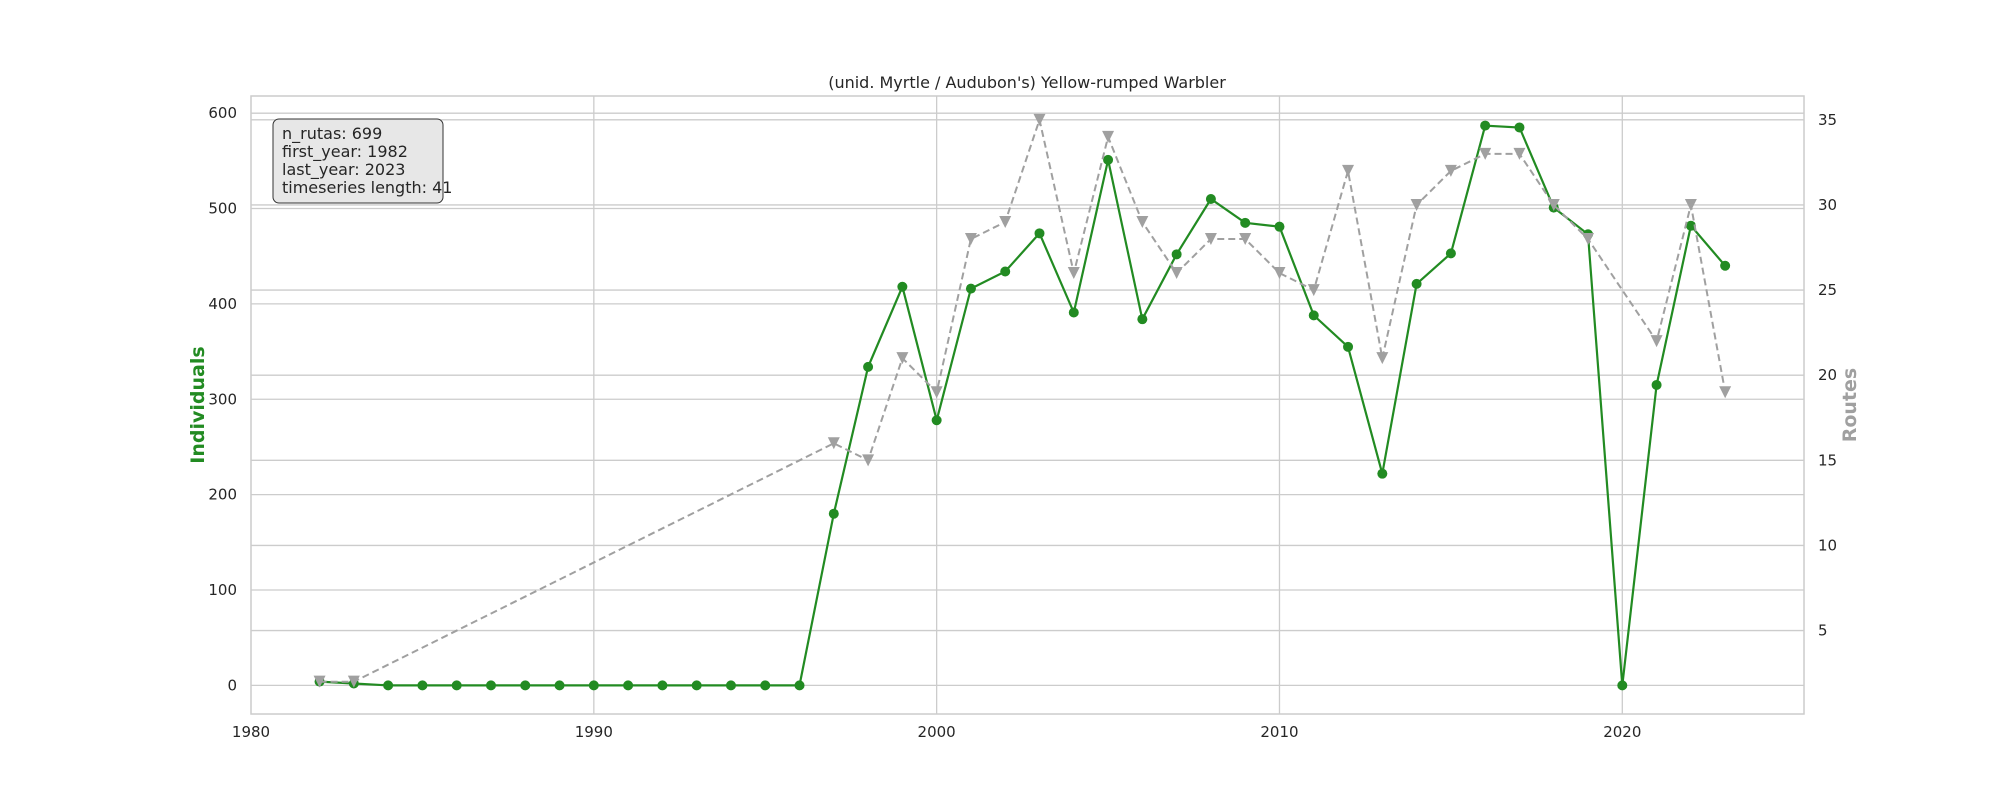 The height and width of the screenshot is (800, 2000). Describe the element at coordinates (594, 732) in the screenshot. I see `x-tick-label: 1990` at that location.